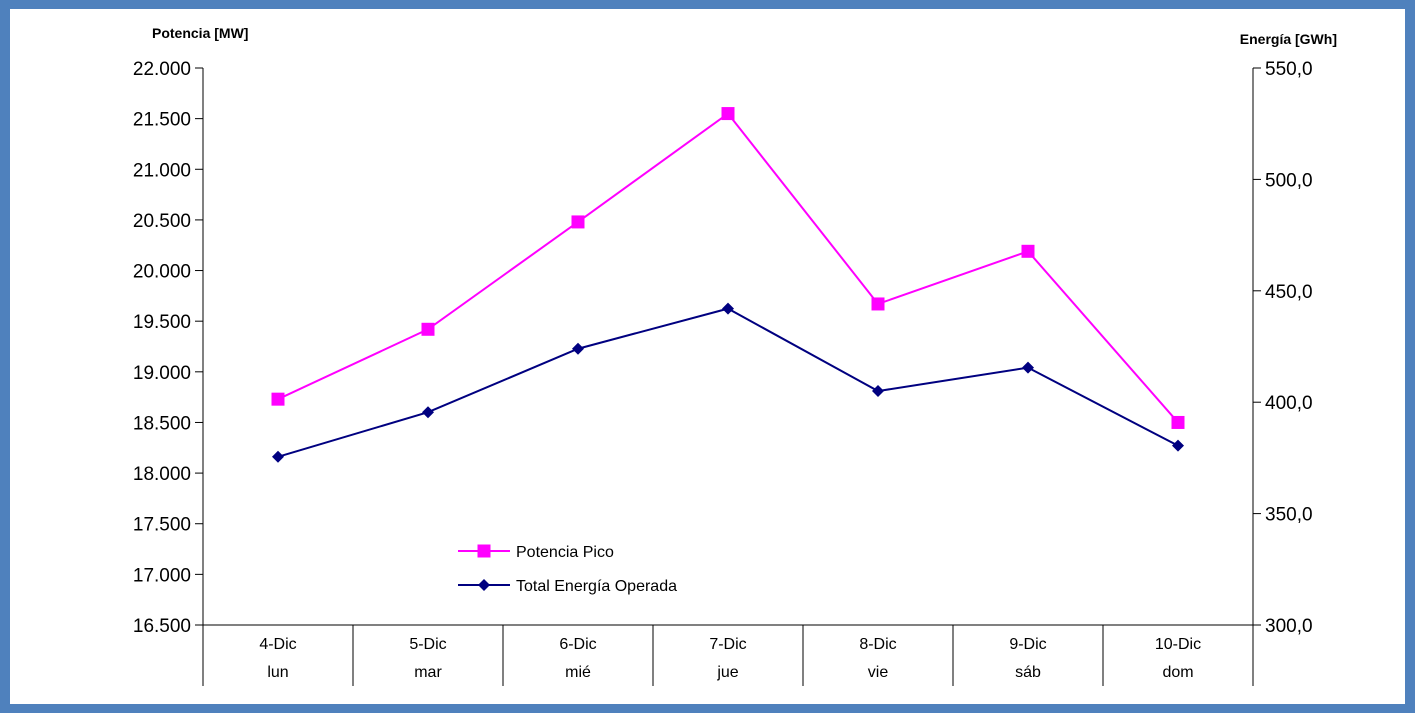 This screenshot has height=713, width=1415. What do you see at coordinates (162, 575) in the screenshot?
I see `left-tick-label: 17.000` at bounding box center [162, 575].